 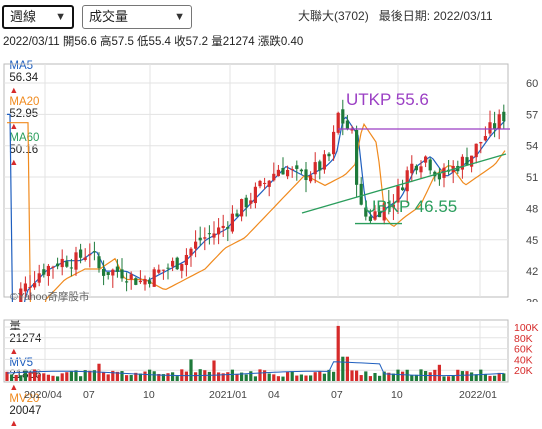 I want to click on volume-tick-label: 100K, so click(x=526, y=328).